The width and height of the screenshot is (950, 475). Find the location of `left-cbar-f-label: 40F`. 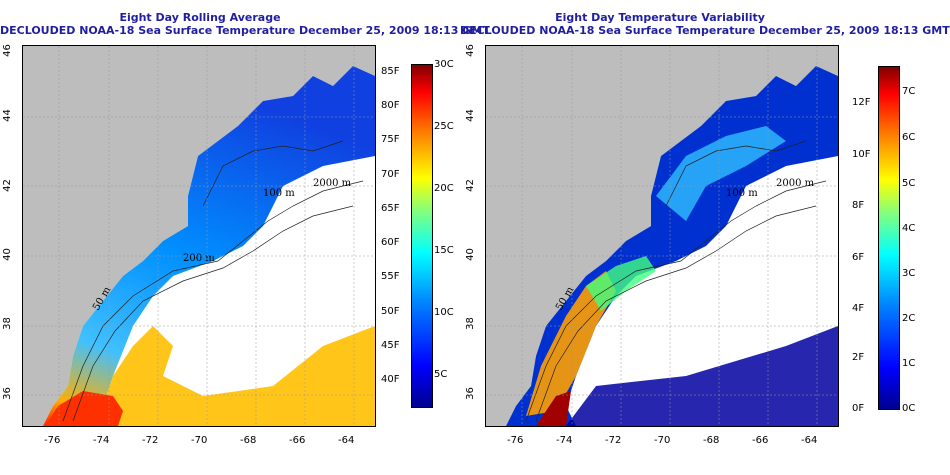

left-cbar-f-label: 40F is located at coordinates (390, 379).